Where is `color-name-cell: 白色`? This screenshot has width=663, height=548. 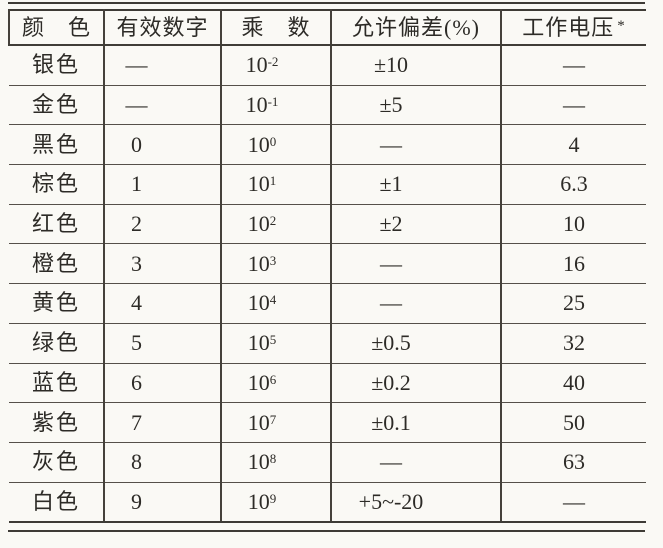 color-name-cell: 白色 is located at coordinates (56, 503).